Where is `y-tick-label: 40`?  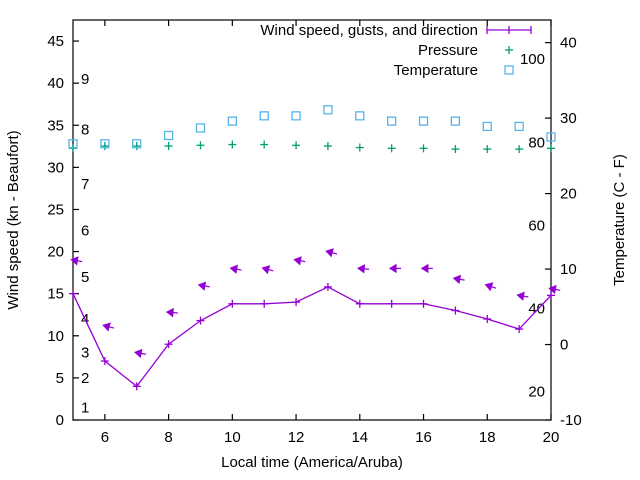
y-tick-label: 40 is located at coordinates (55, 83).